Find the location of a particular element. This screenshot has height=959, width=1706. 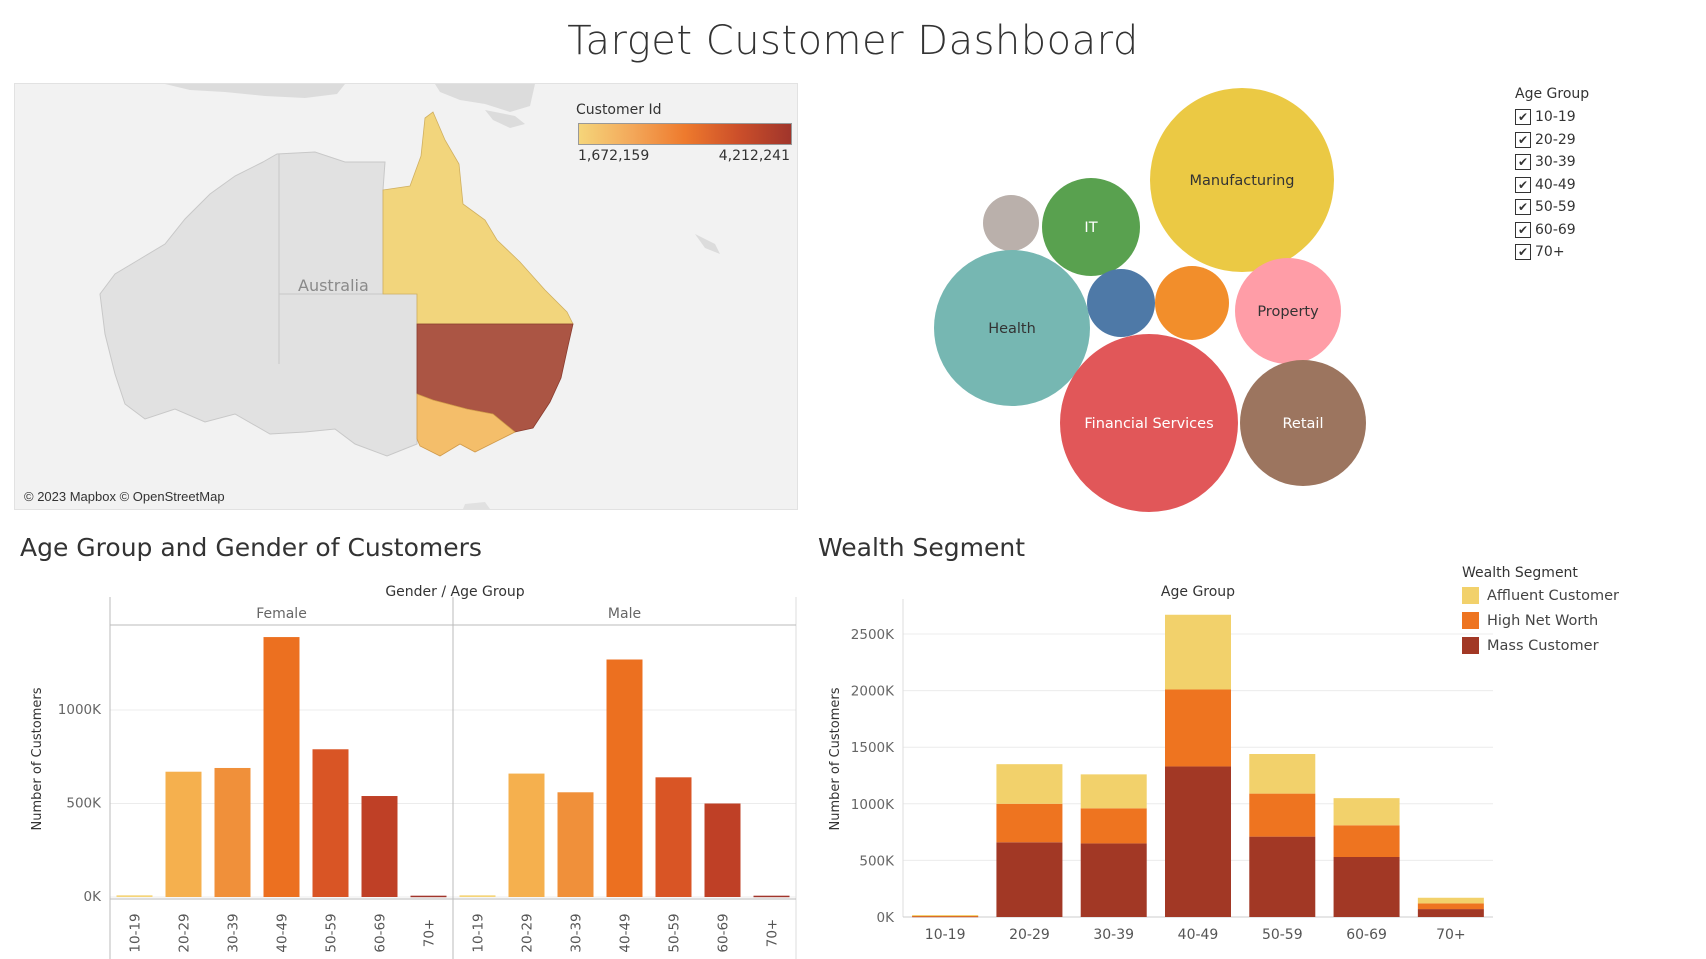

legend-item-high-net-worth: High Net Worth is located at coordinates (1572, 620).